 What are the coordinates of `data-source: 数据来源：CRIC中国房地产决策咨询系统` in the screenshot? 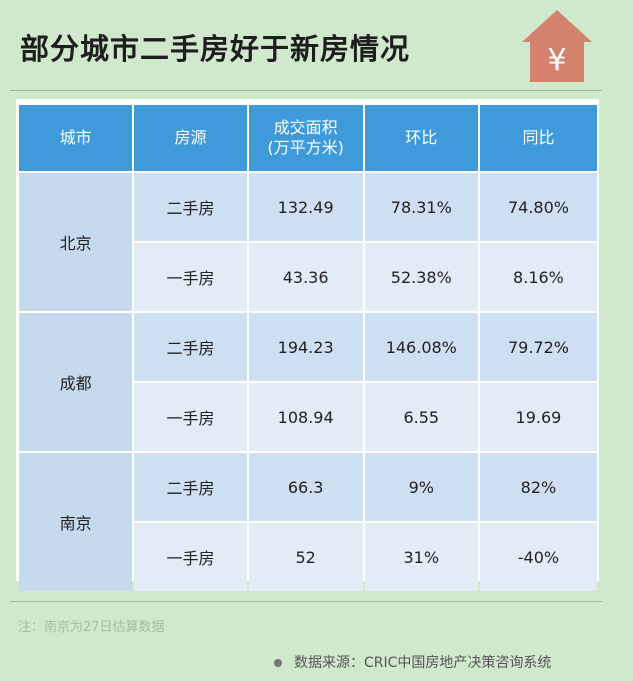 It's located at (412, 662).